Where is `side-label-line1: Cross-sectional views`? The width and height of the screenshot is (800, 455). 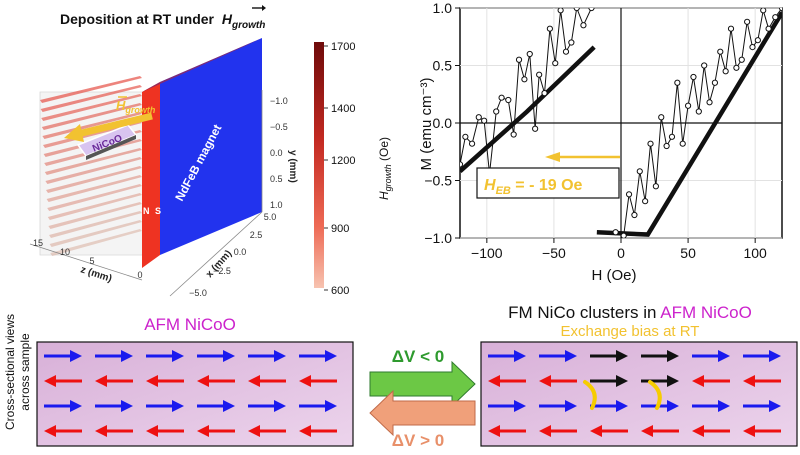
side-label-line1: Cross-sectional views is located at coordinates (10, 372).